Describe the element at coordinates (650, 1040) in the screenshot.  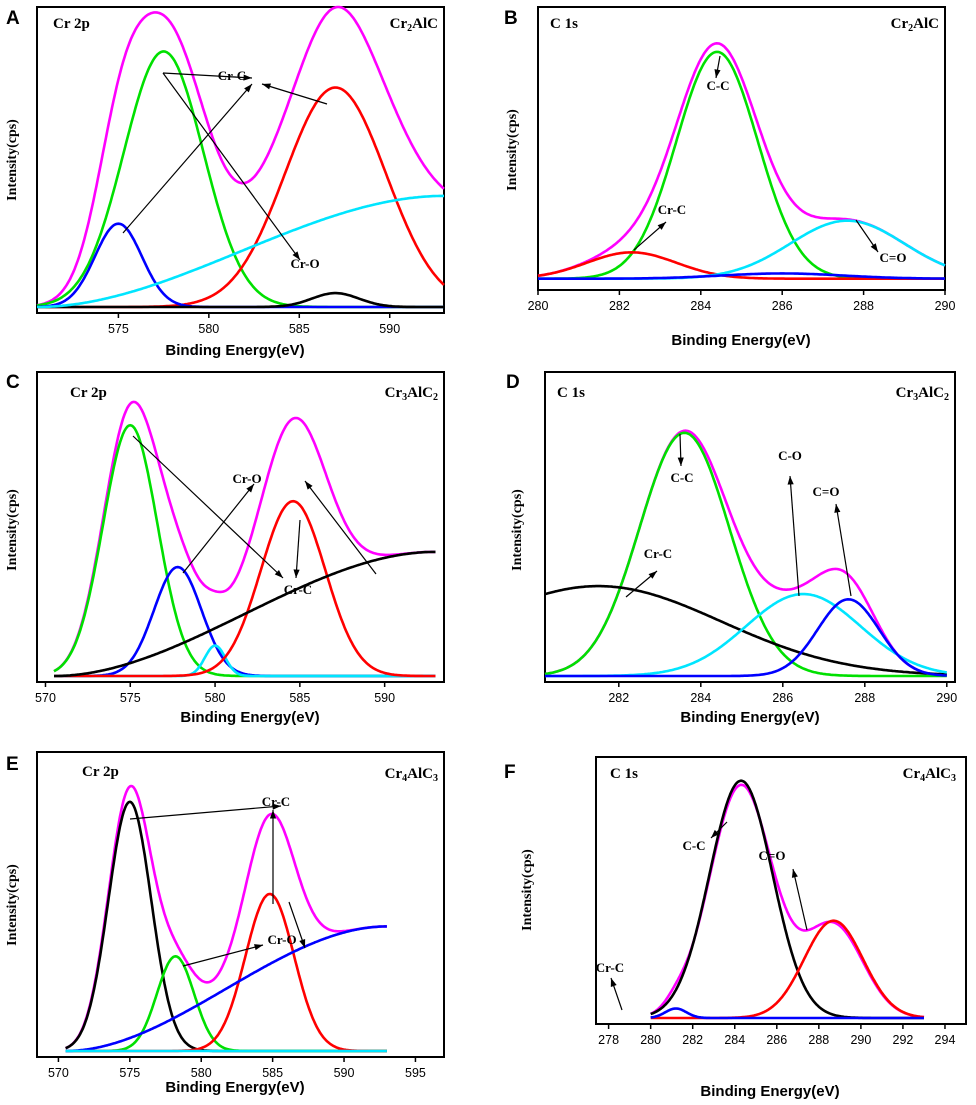
I see `x-tick-label: 280` at that location.